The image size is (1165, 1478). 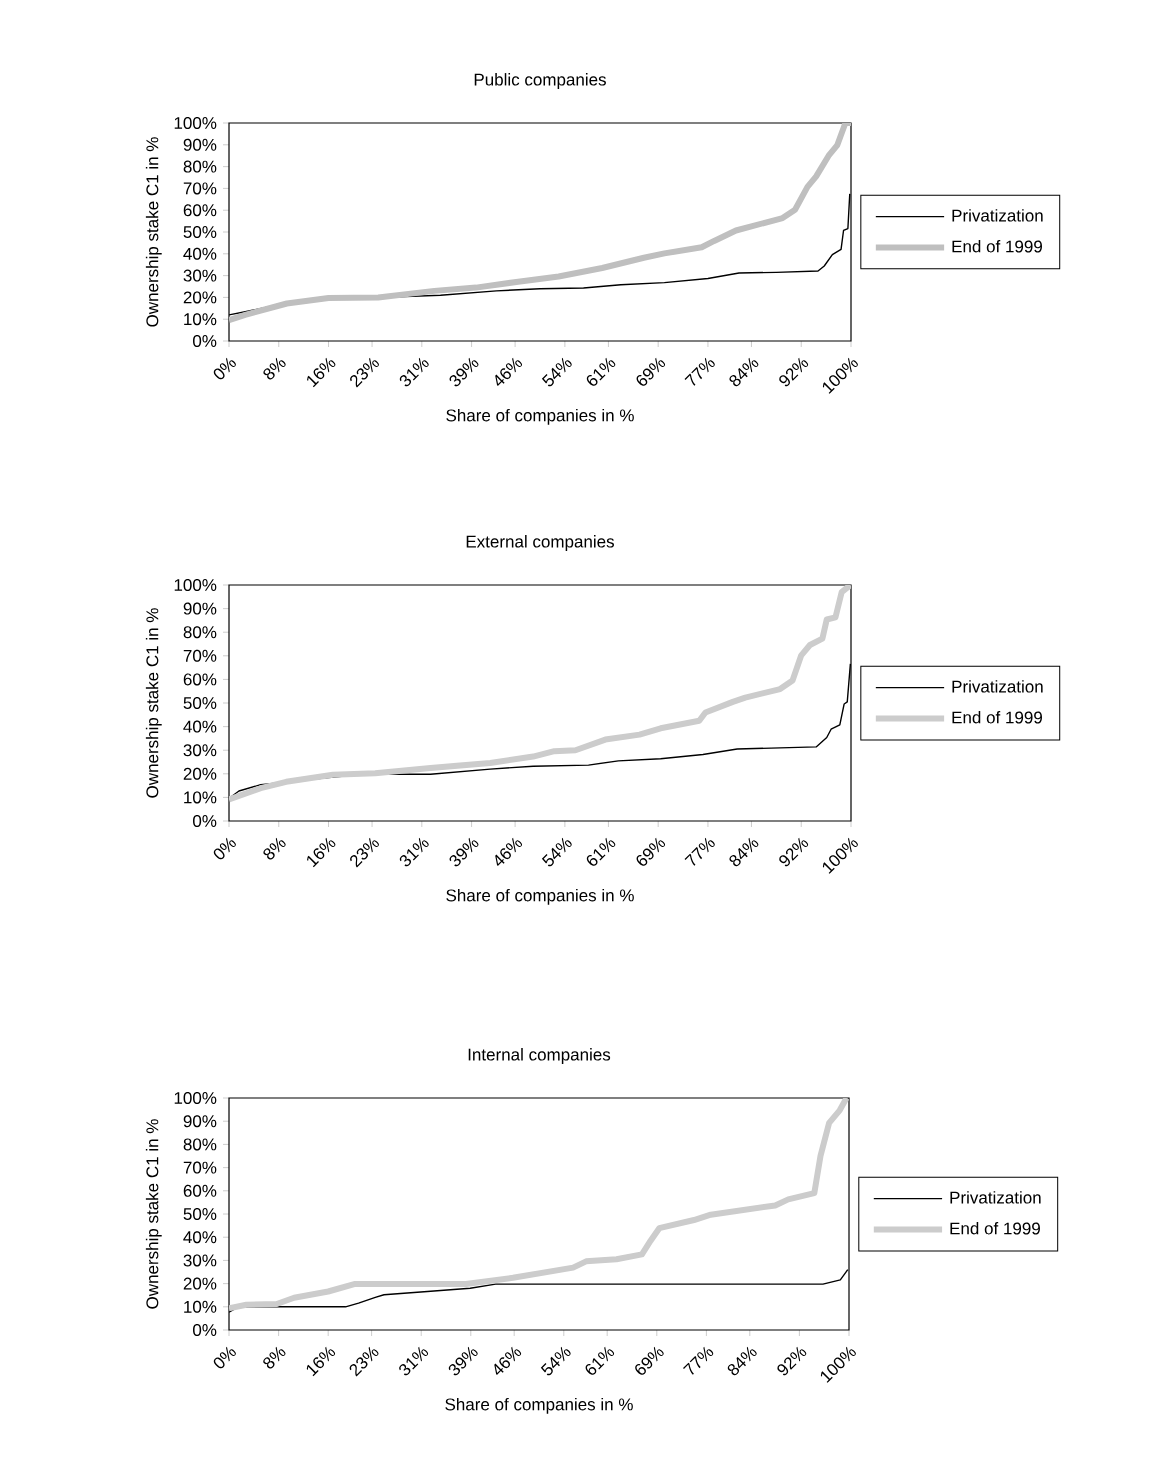 What do you see at coordinates (539, 1056) in the screenshot?
I see `chart-title: Internal companies` at bounding box center [539, 1056].